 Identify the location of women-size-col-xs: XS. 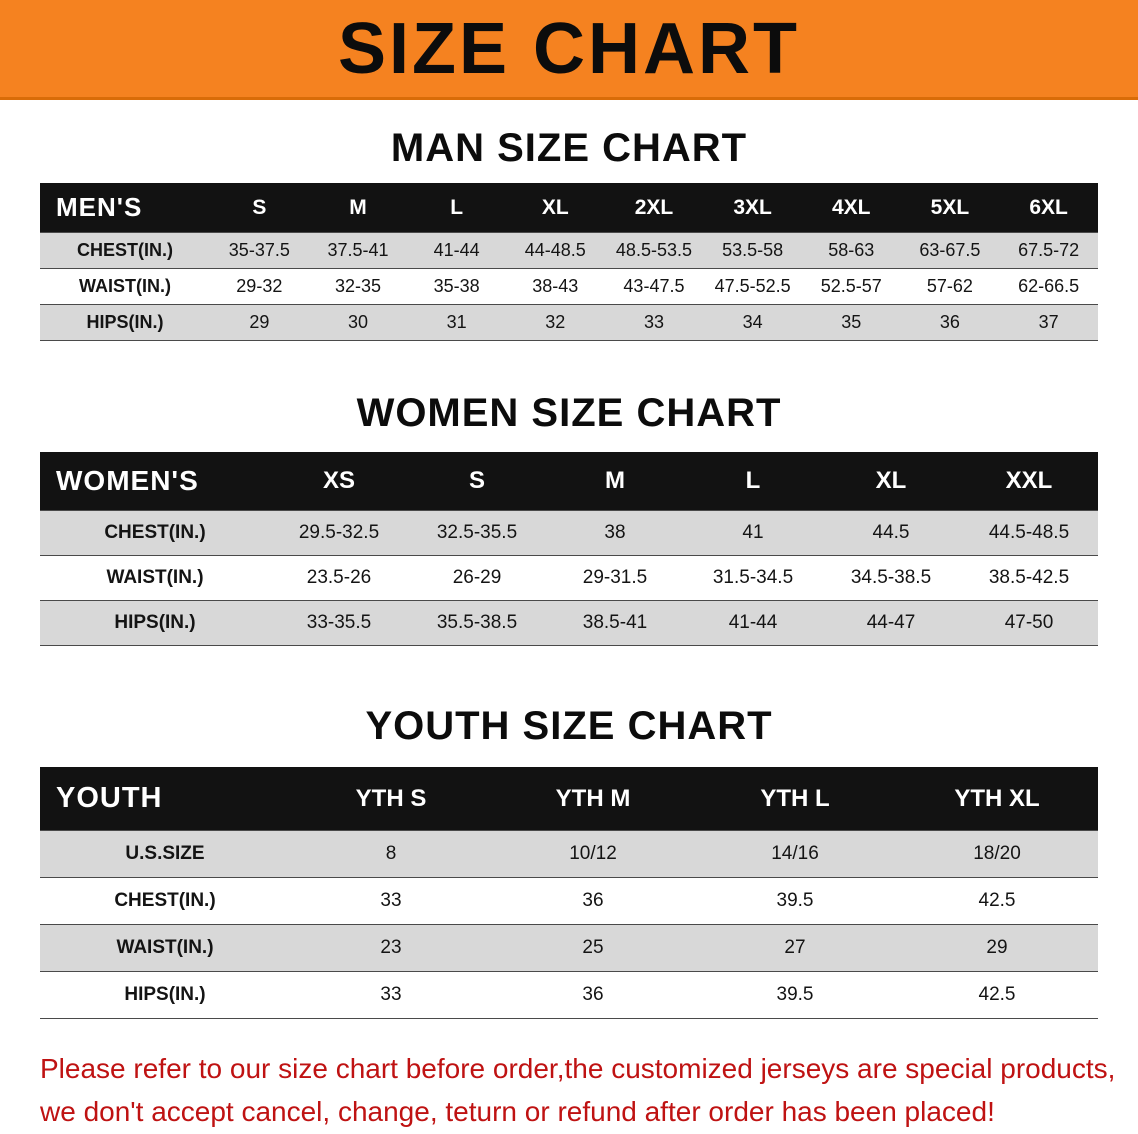
(339, 481).